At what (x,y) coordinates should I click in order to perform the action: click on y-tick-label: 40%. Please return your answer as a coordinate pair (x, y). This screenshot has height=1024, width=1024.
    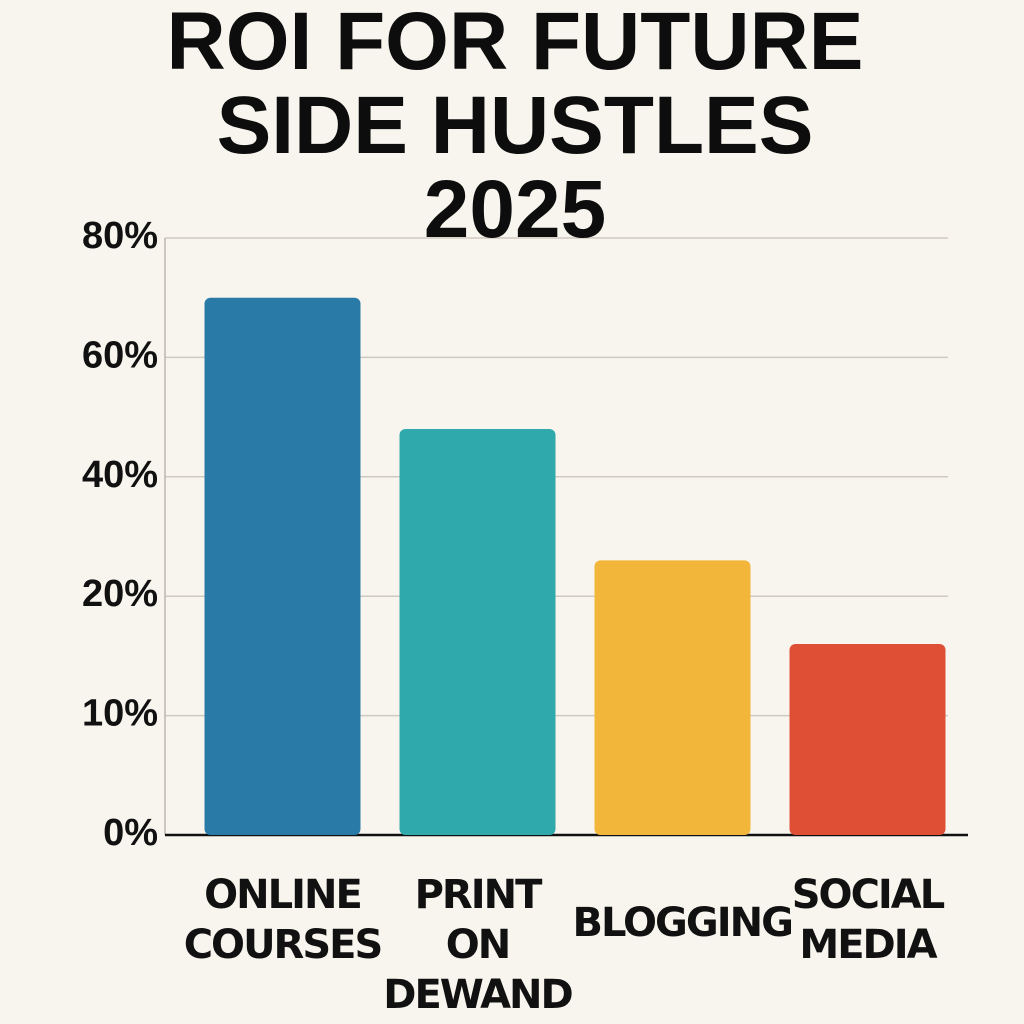
    Looking at the image, I should click on (120, 475).